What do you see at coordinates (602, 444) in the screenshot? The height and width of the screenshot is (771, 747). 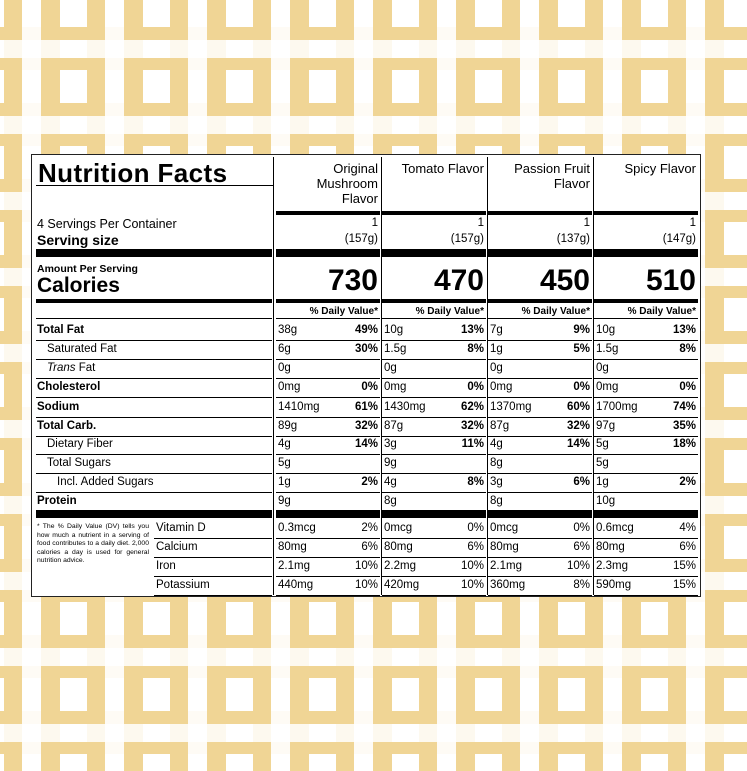 I see `dietary-fiber-amount: 5g` at bounding box center [602, 444].